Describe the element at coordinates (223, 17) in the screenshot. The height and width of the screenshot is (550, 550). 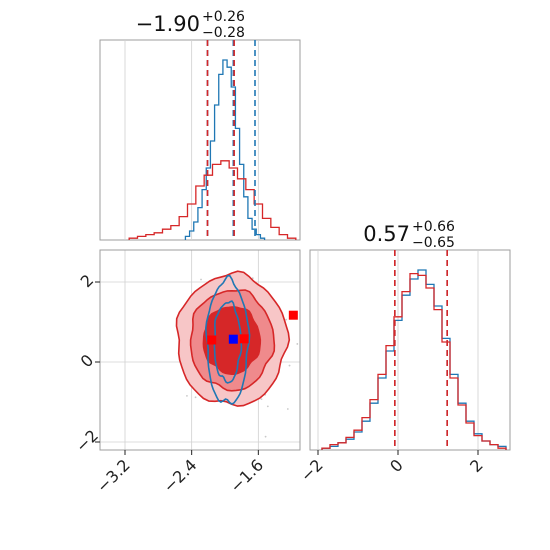
I see `title-x-plus: +0.26` at that location.